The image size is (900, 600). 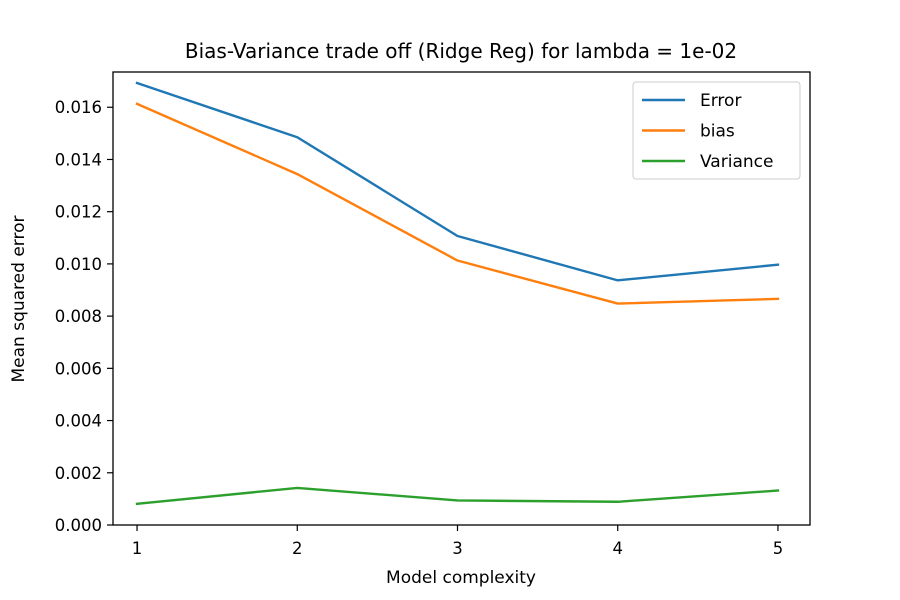 What do you see at coordinates (78, 473) in the screenshot?
I see `y-tick-label: 0.002` at bounding box center [78, 473].